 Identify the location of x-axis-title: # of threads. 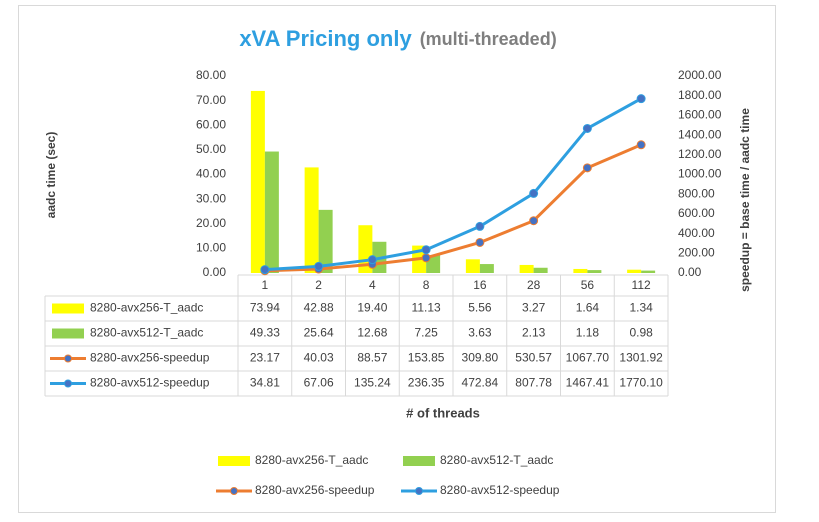
(443, 412).